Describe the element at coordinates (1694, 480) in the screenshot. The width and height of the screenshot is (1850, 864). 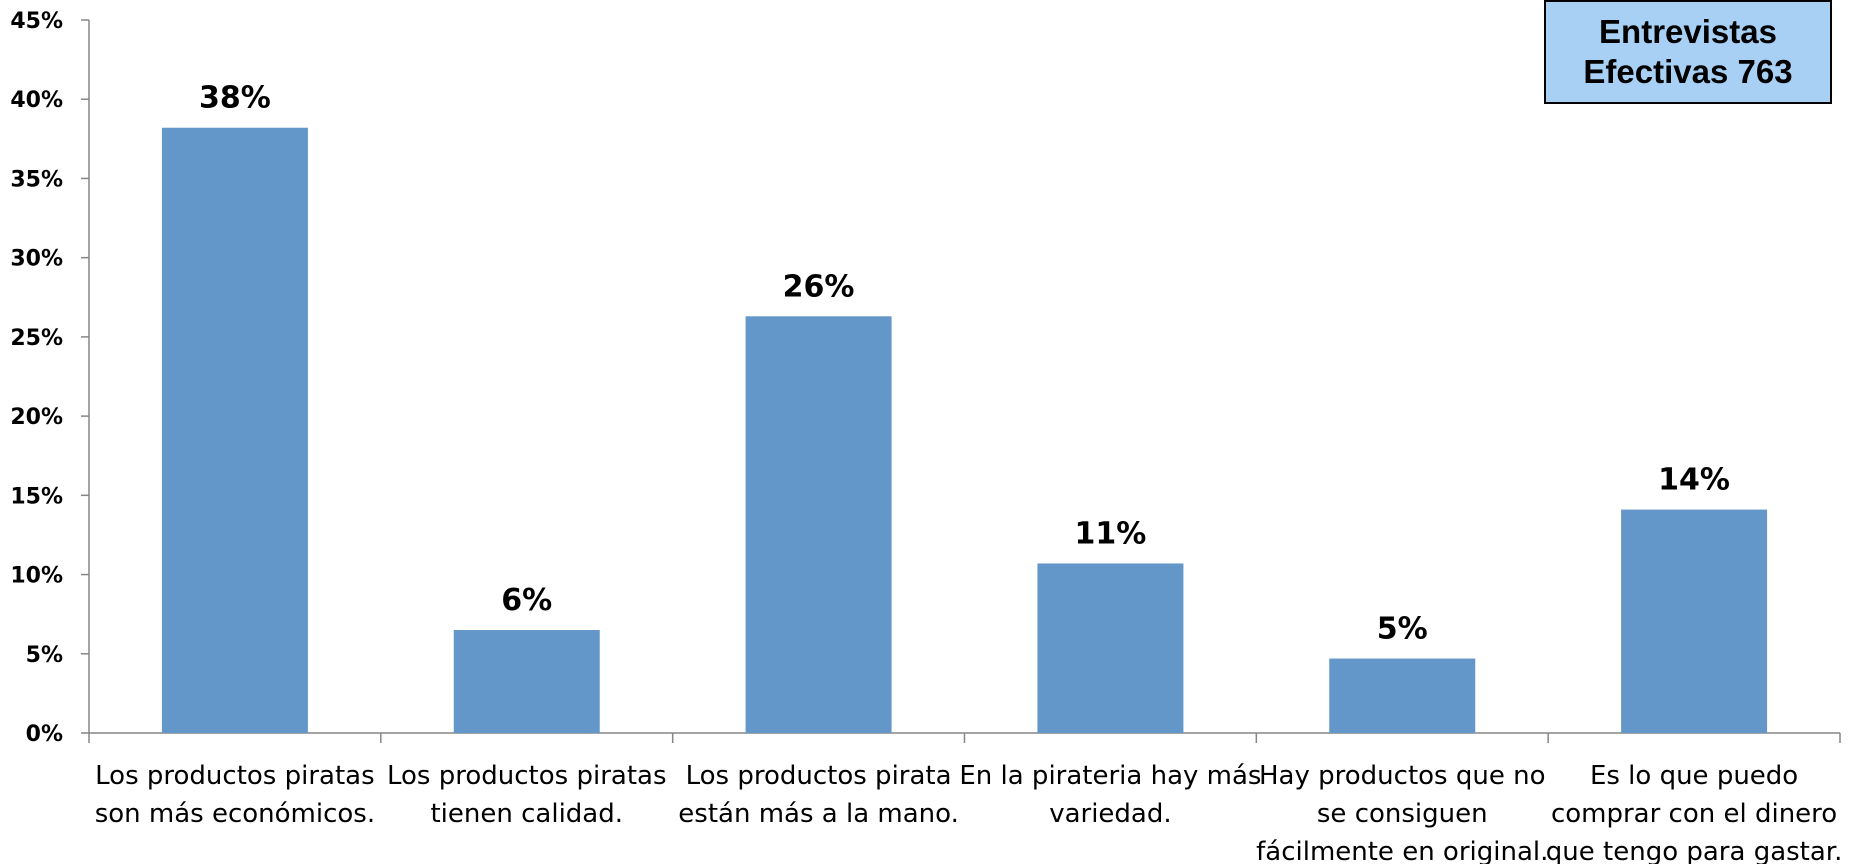
I see `data-label: 14%` at that location.